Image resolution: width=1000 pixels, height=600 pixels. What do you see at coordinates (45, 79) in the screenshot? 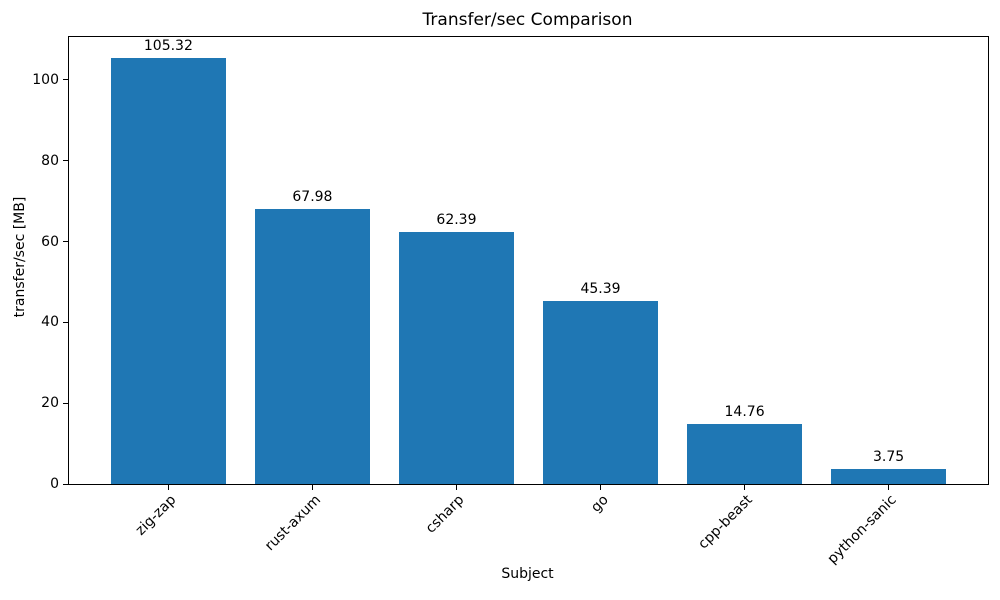
I see `y-tick-label: 100` at bounding box center [45, 79].